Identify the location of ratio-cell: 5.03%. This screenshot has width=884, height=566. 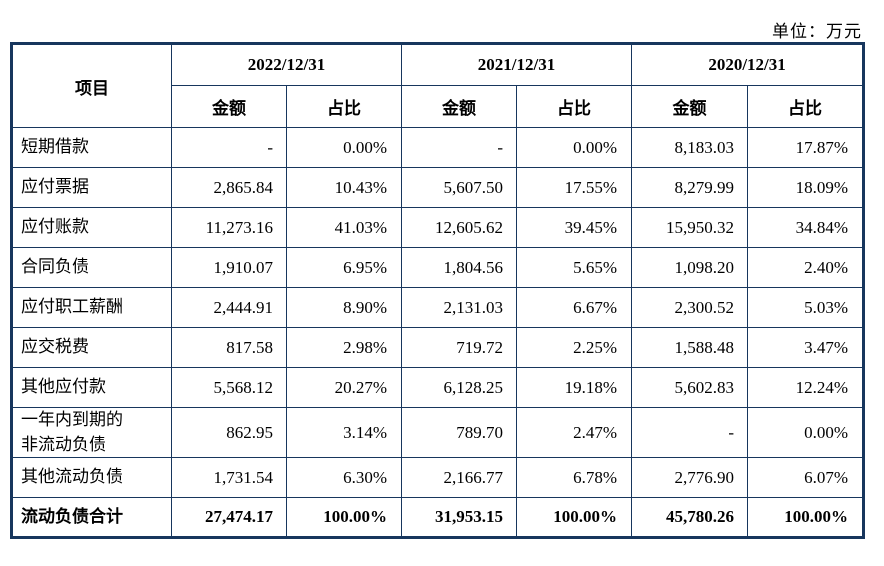
(806, 307).